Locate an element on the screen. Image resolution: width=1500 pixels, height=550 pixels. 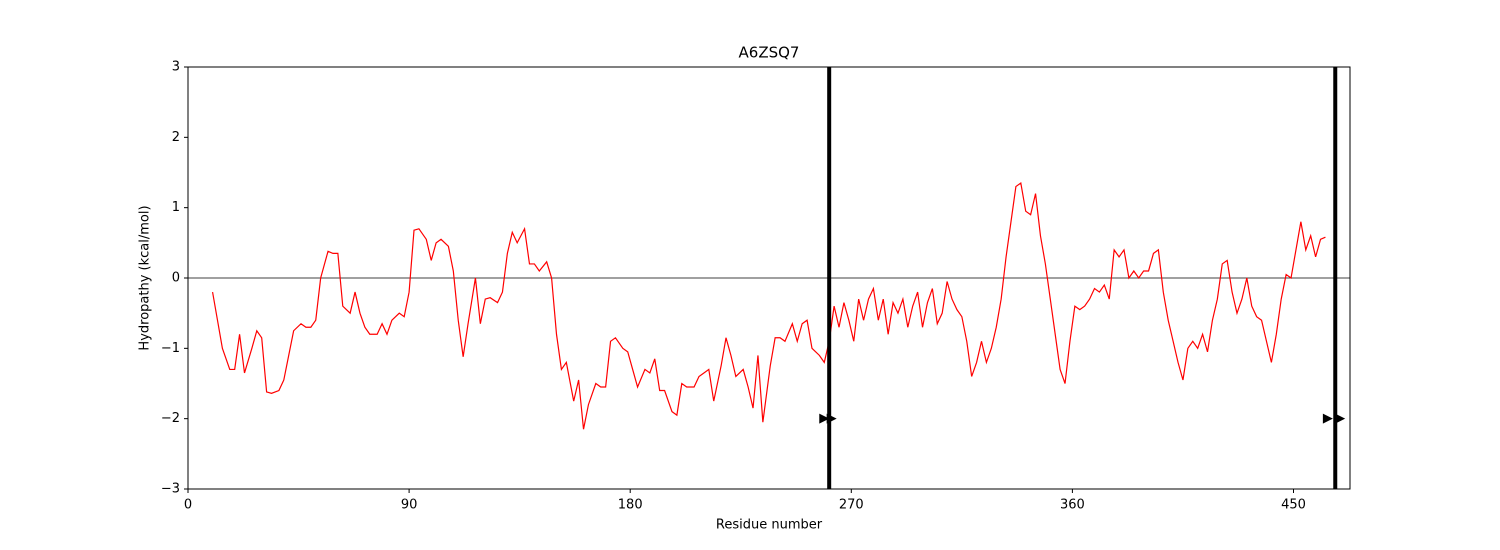
y-tick-label: 0 is located at coordinates (176, 278).